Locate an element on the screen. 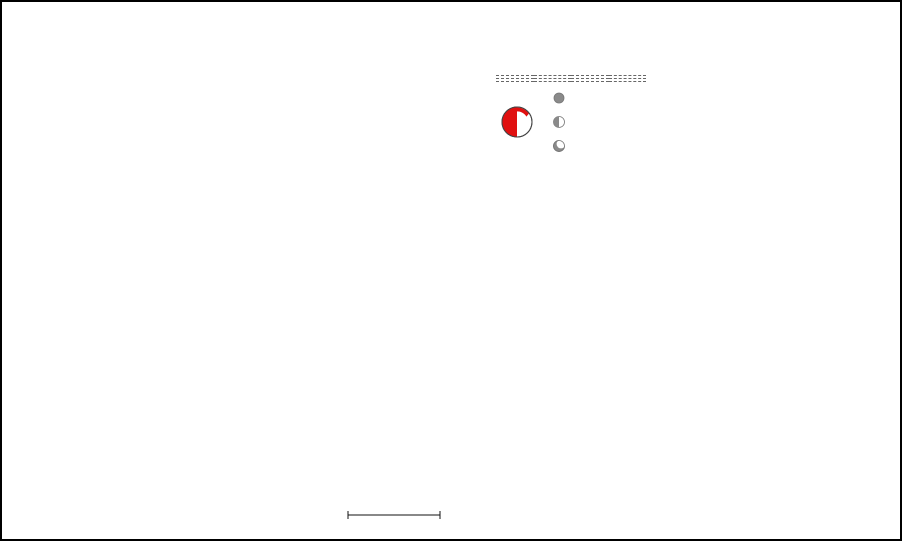 This screenshot has height=541, width=902. decomposition-list is located at coordinates (561, 122).